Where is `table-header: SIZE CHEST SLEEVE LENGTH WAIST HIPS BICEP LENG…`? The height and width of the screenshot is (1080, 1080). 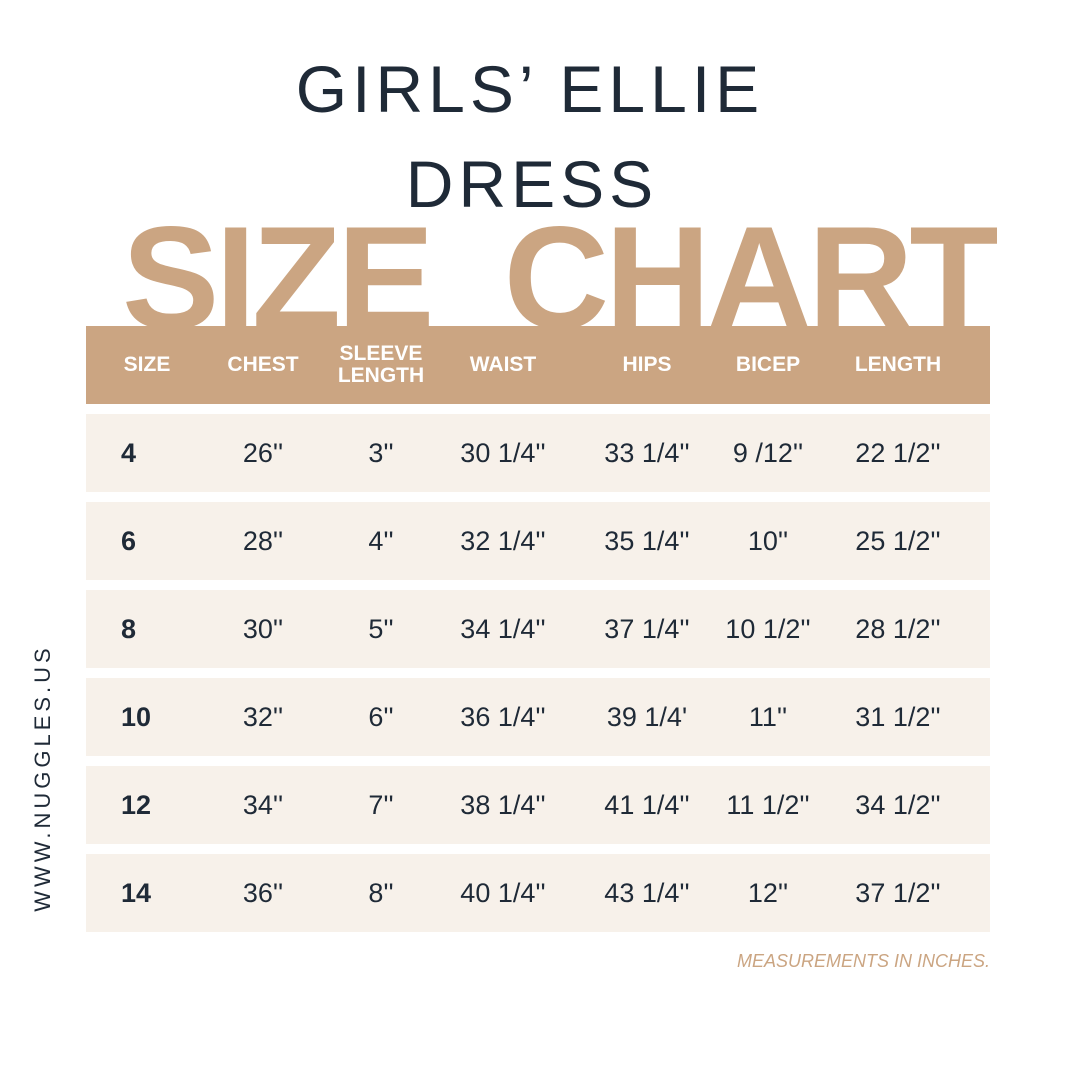 table-header: SIZE CHEST SLEEVE LENGTH WAIST HIPS BICEP LENG… is located at coordinates (538, 365).